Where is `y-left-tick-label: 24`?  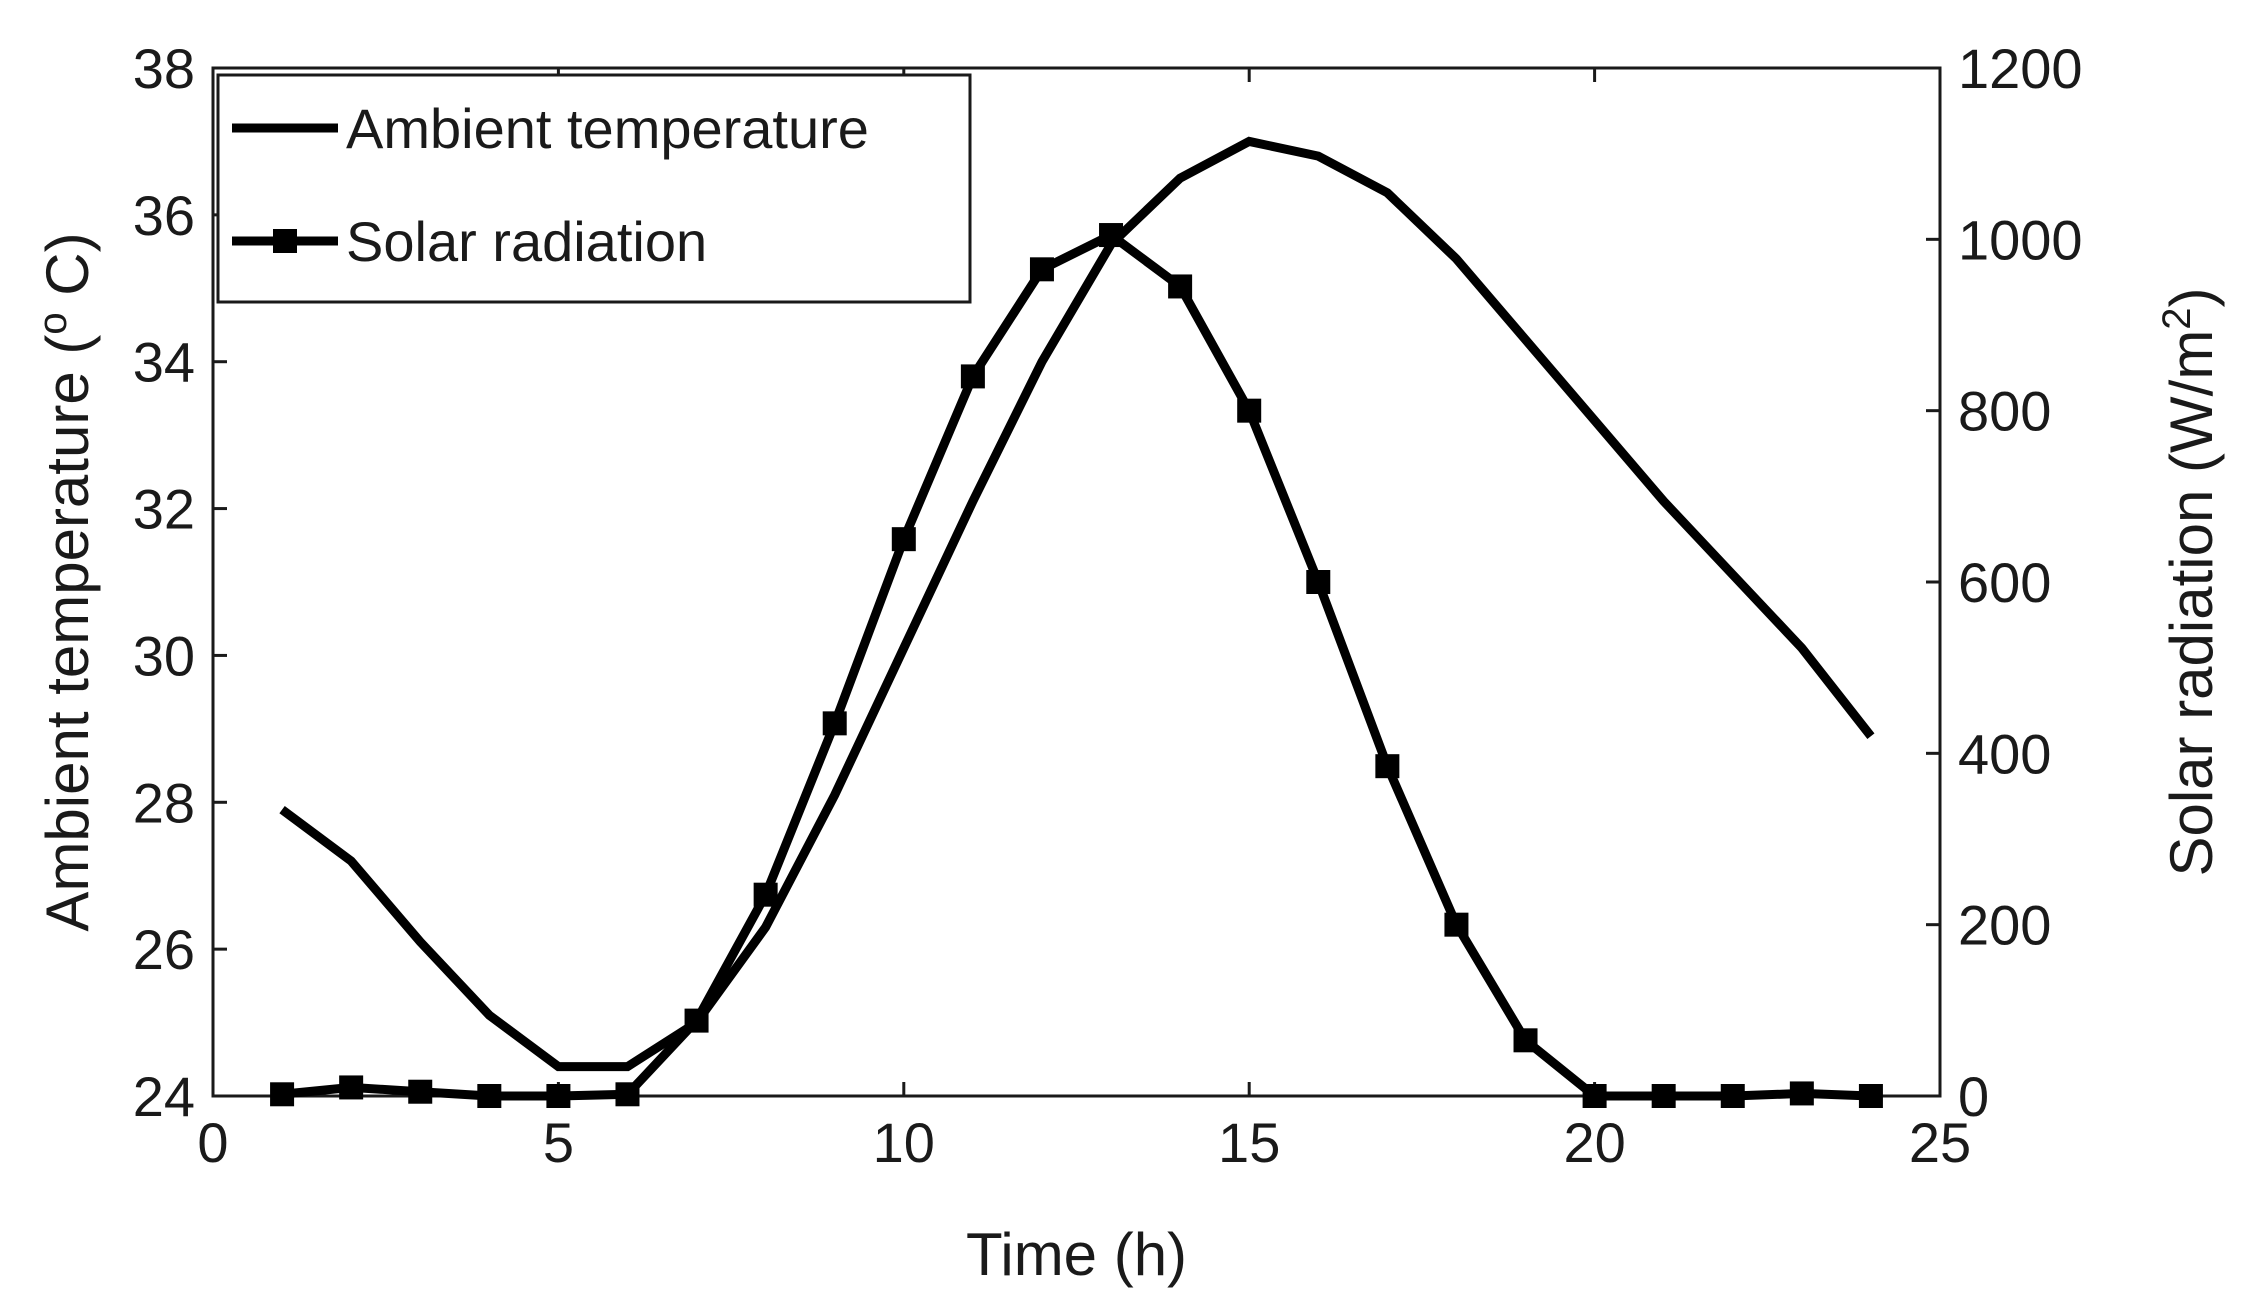 y-left-tick-label: 24 is located at coordinates (164, 1096).